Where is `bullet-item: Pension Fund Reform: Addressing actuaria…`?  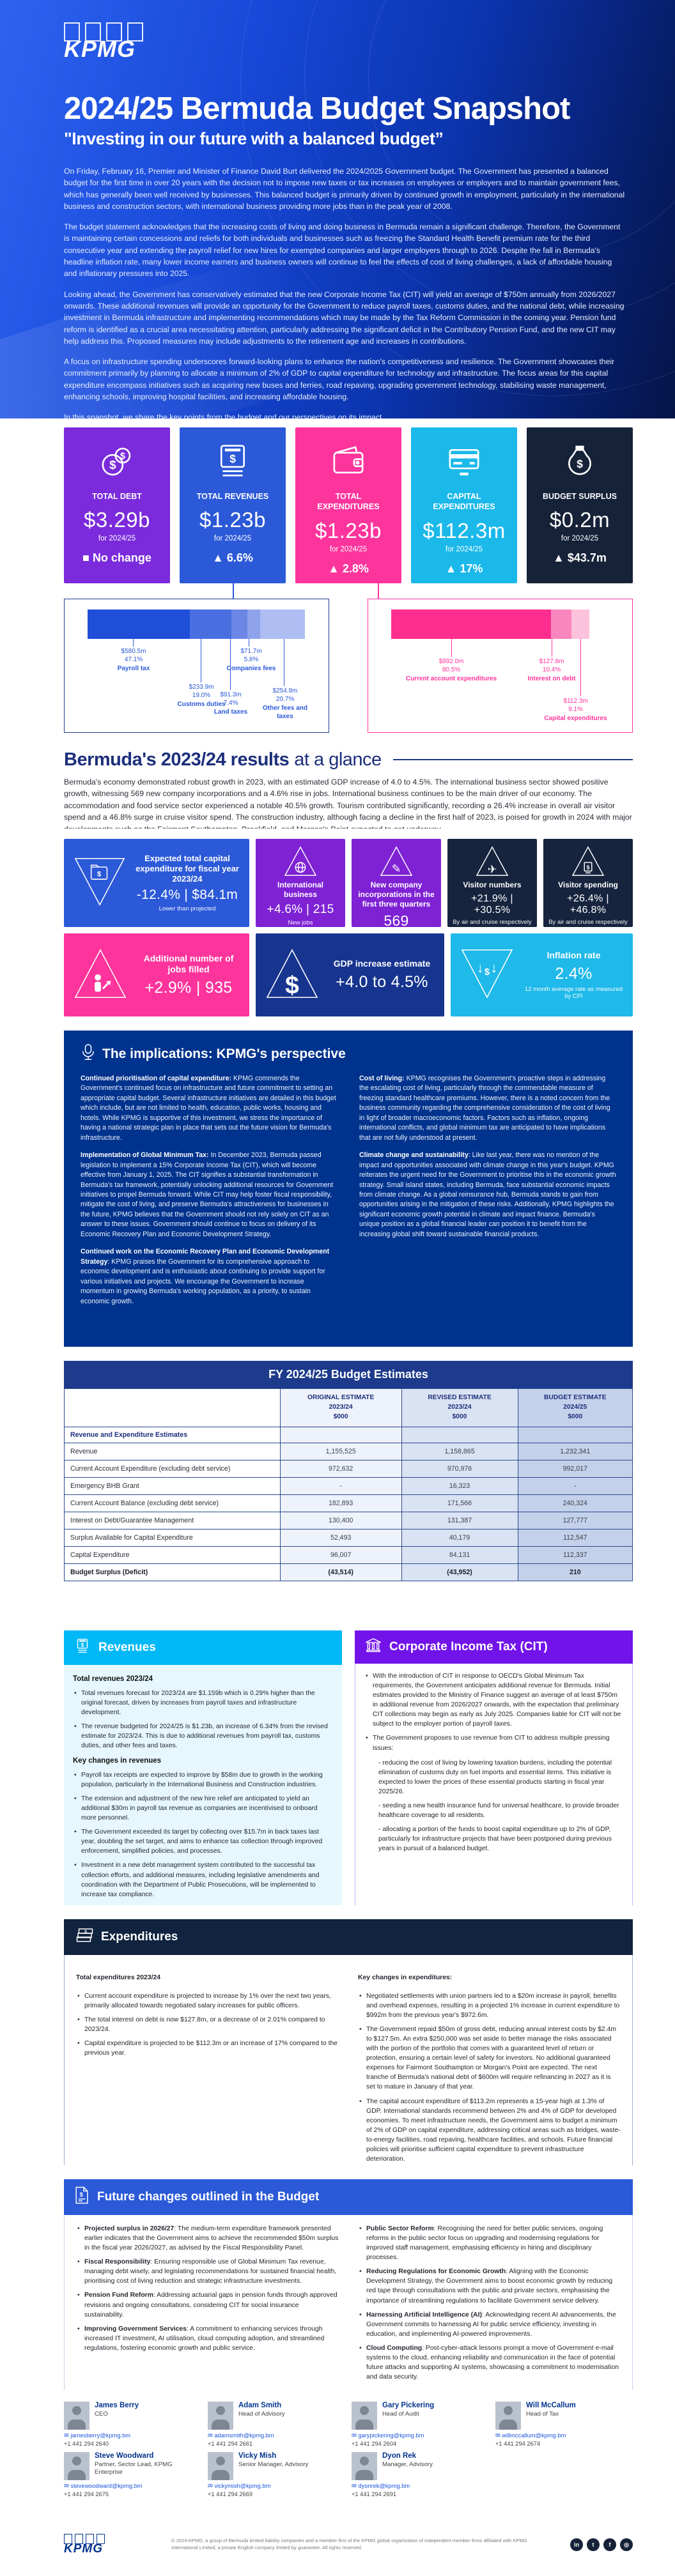
bullet-item: Pension Fund Reform: Addressing actuaria… is located at coordinates (207, 2304).